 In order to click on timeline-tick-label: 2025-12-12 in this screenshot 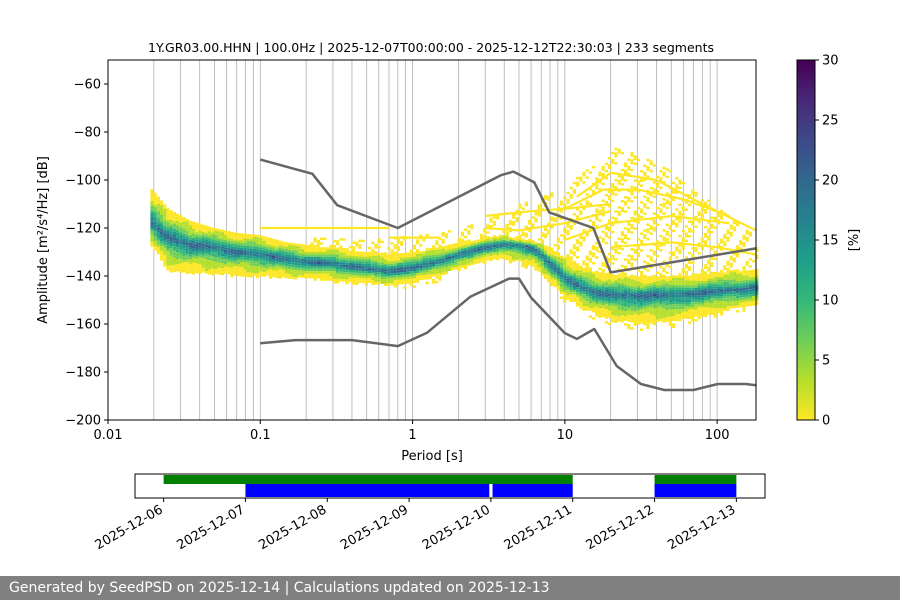, I will do `click(620, 527)`.